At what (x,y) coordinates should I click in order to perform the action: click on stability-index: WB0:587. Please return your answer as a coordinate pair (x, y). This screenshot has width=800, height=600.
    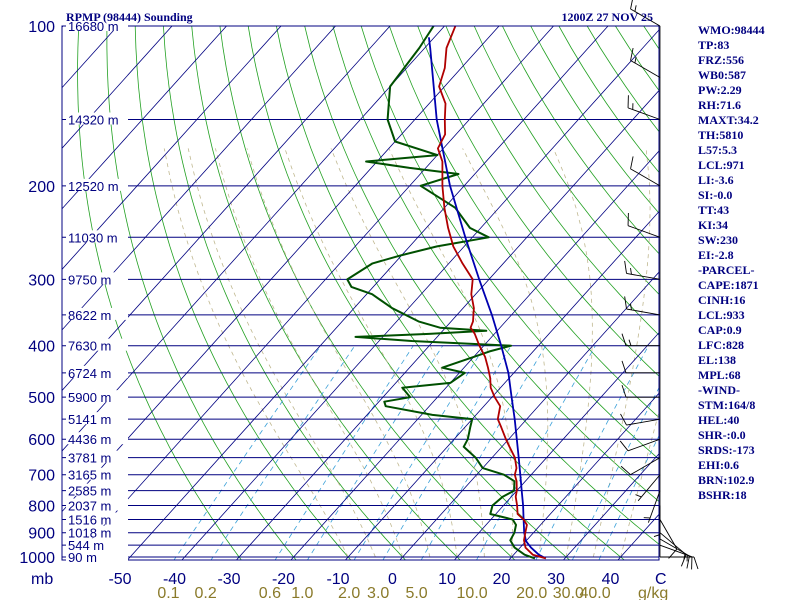
    Looking at the image, I should click on (722, 75).